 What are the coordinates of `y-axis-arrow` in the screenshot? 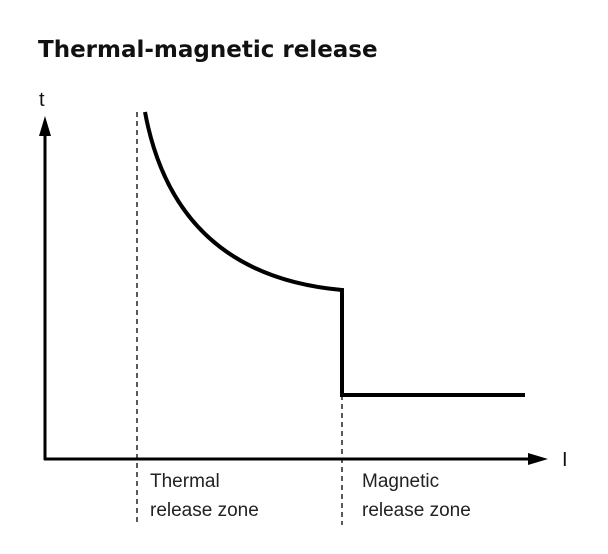 It's located at (45, 126).